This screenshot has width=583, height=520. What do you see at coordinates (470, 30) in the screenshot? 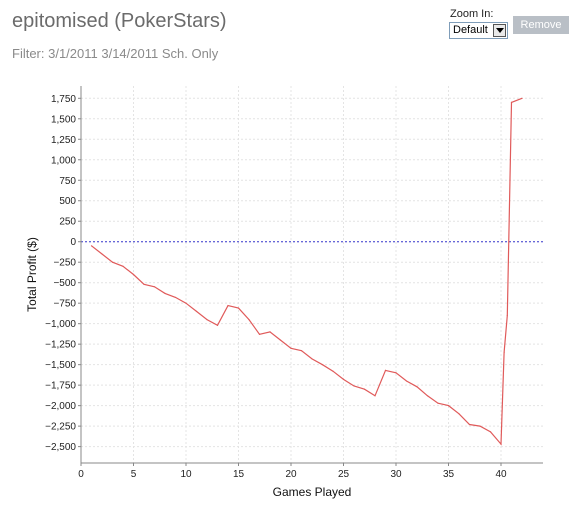
I see `zoom-select-value: Default` at bounding box center [470, 30].